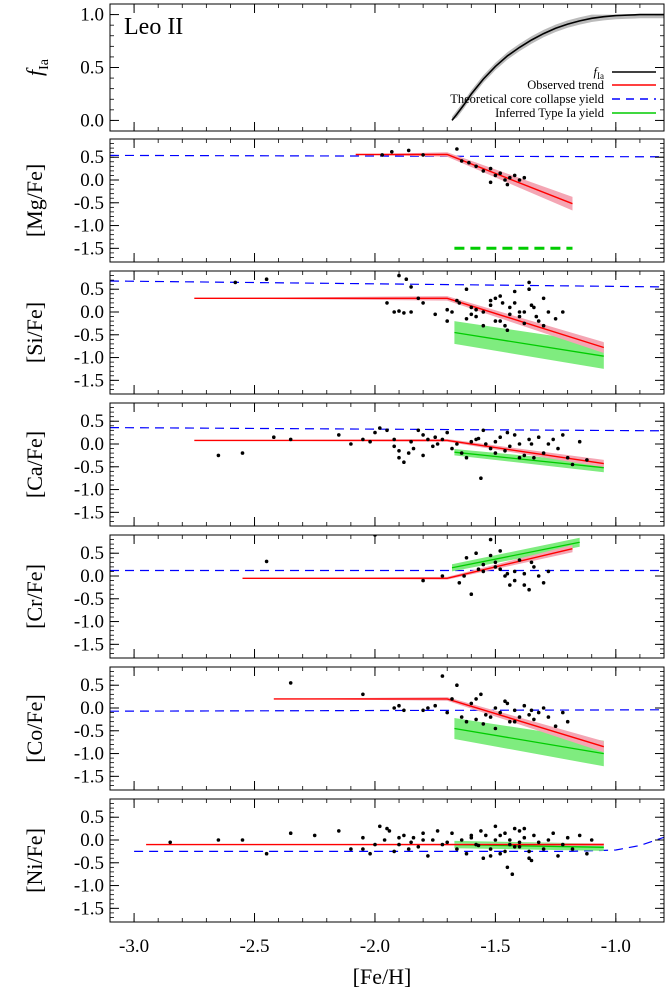 Image resolution: width=667 pixels, height=992 pixels. I want to click on legend-label: Theoretical core collapse yield, so click(527, 99).